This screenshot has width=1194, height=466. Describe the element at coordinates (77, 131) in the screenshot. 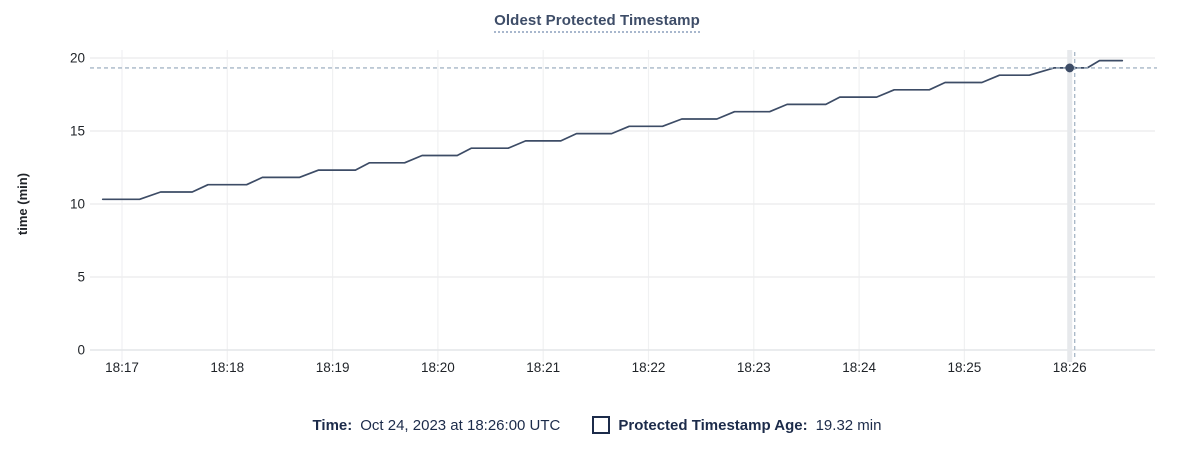

I see `y-tick-label: 15` at that location.